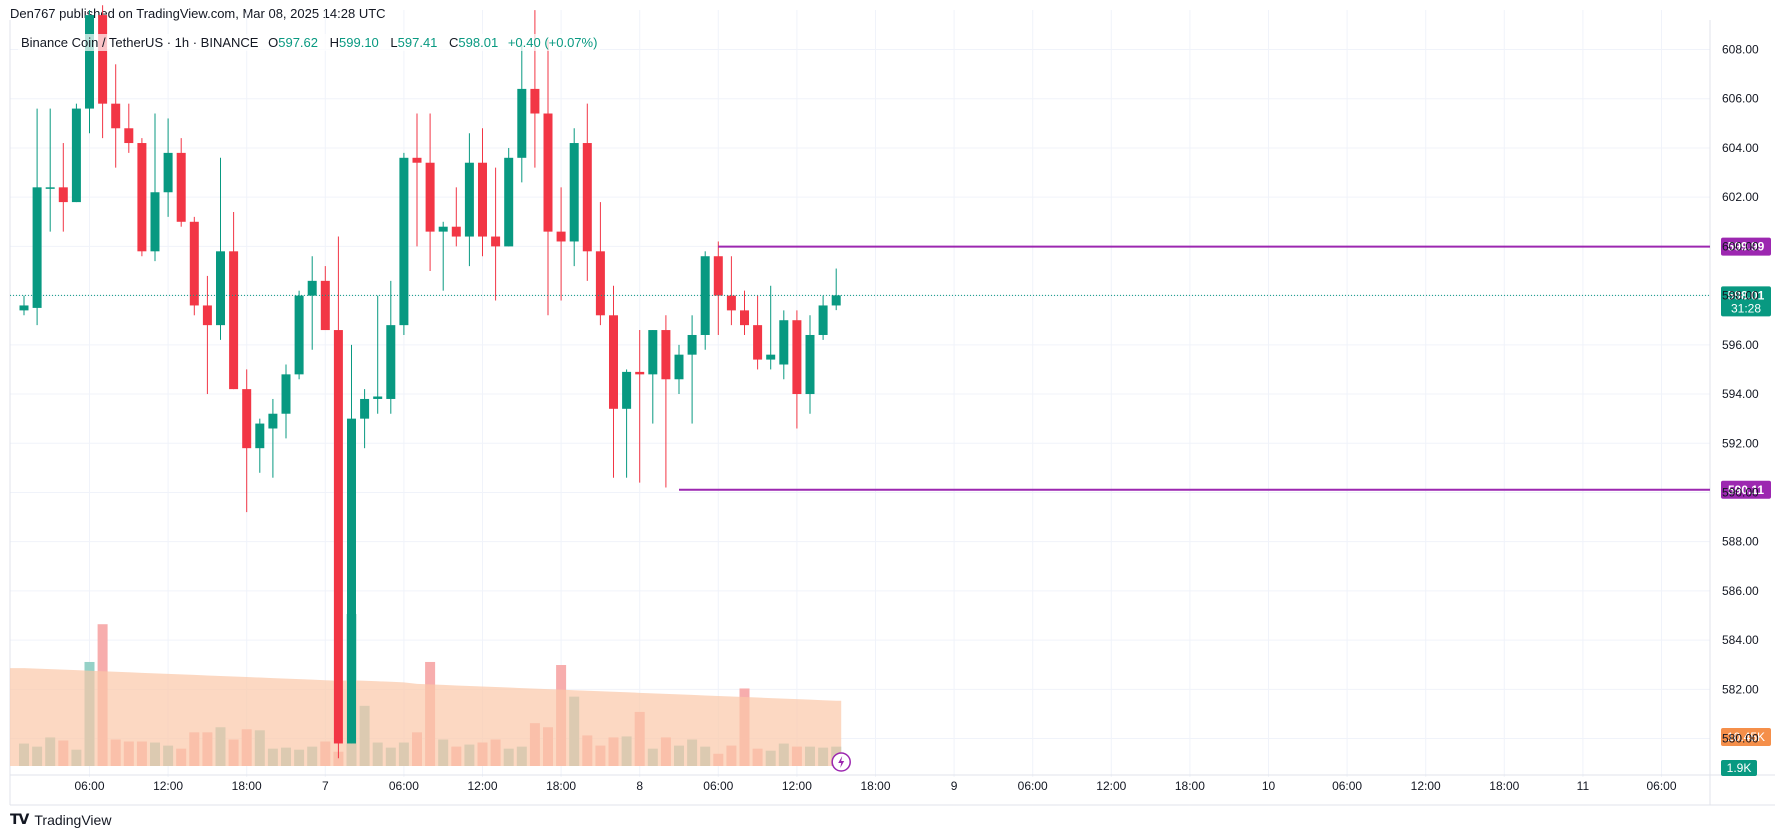 The height and width of the screenshot is (839, 1790). Describe the element at coordinates (273, 42) in the screenshot. I see `legend-open-label: O` at that location.